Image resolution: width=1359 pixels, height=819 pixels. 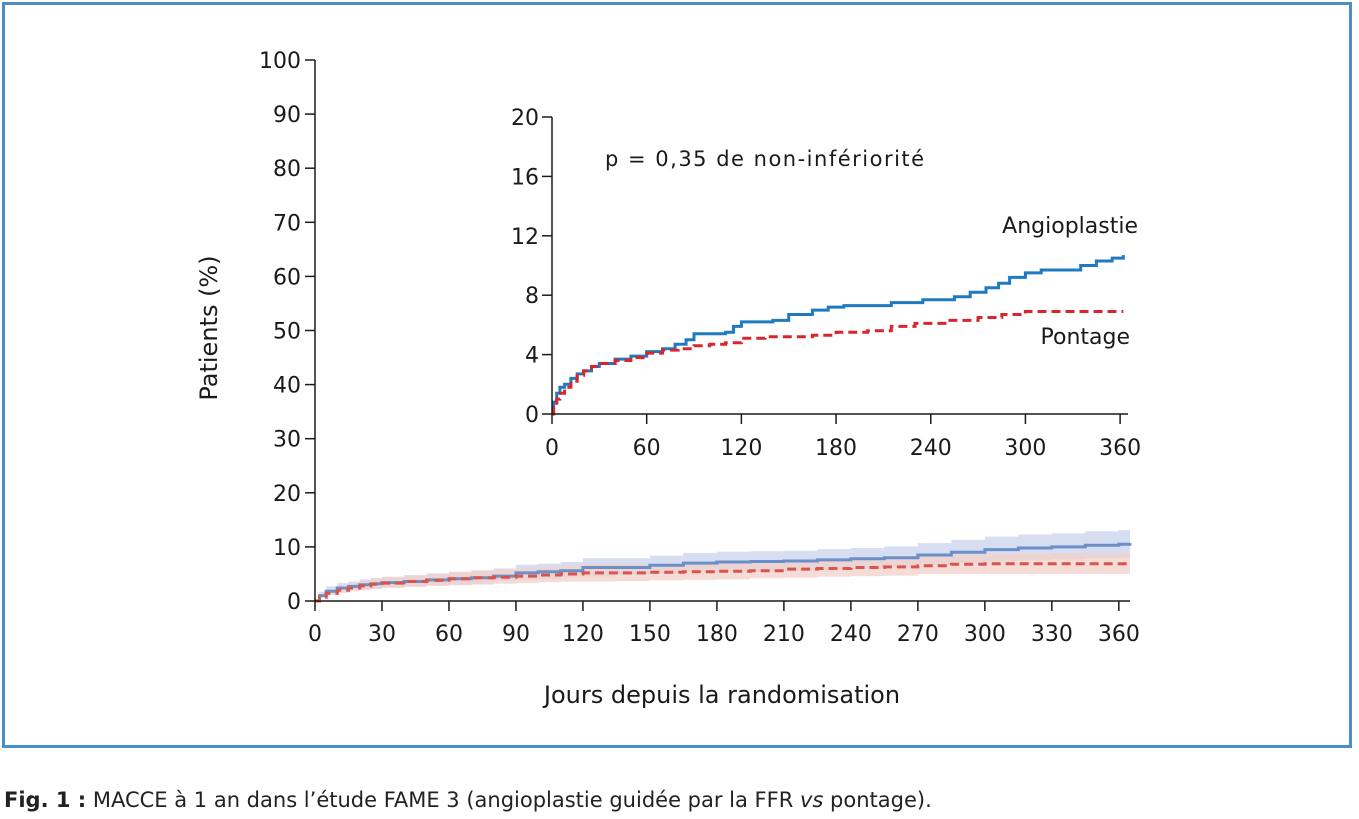 I want to click on y-tick-label: 90, so click(x=287, y=115).